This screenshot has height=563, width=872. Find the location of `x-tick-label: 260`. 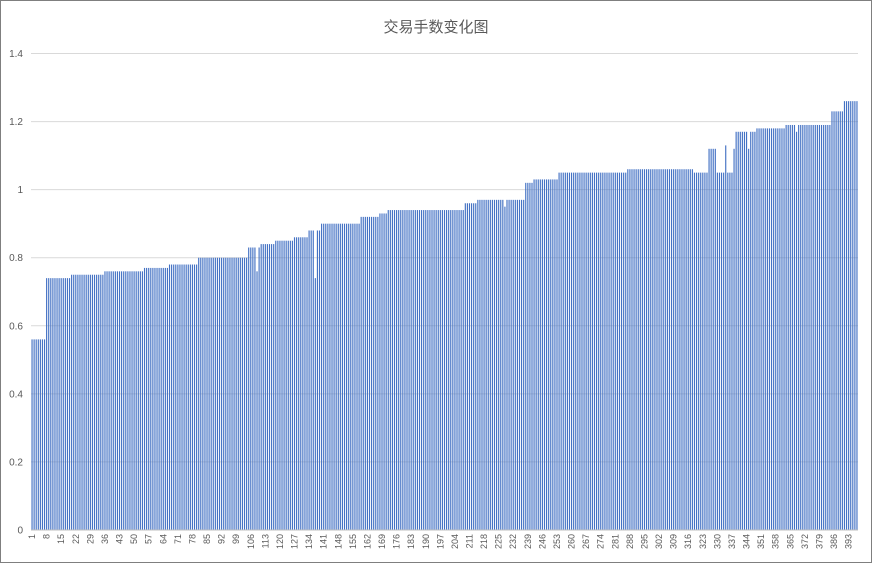

x-tick-label: 260 is located at coordinates (572, 541).